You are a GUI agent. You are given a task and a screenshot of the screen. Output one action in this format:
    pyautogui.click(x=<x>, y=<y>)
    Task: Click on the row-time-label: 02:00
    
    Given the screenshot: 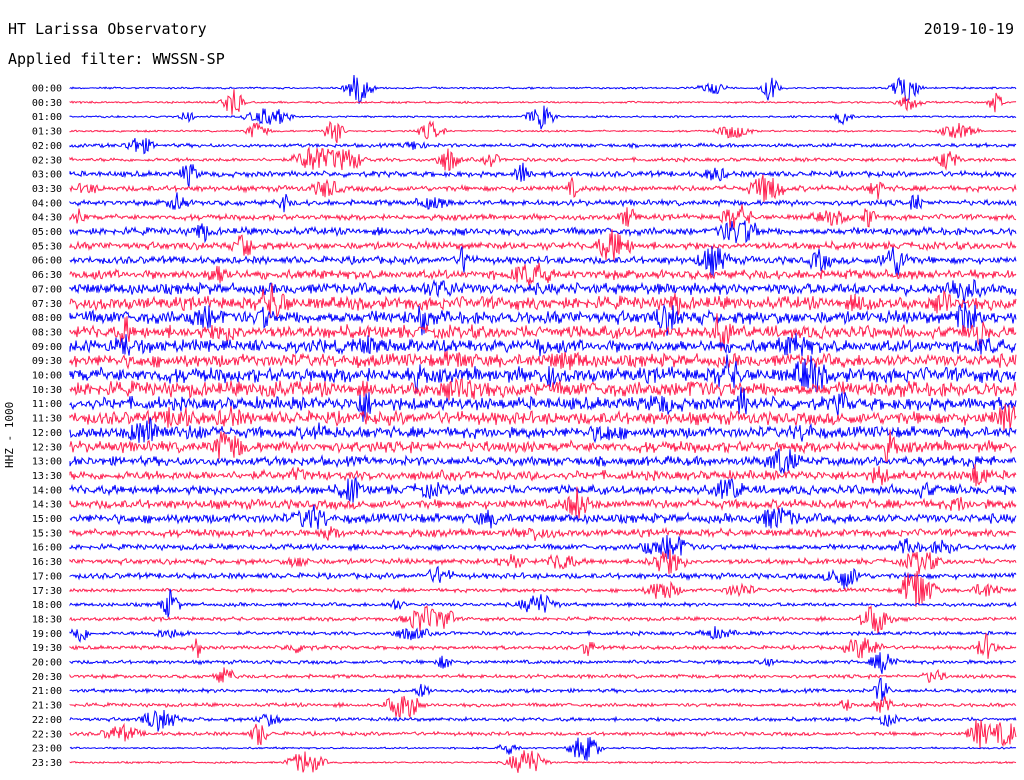 What is the action you would take?
    pyautogui.click(x=47, y=146)
    